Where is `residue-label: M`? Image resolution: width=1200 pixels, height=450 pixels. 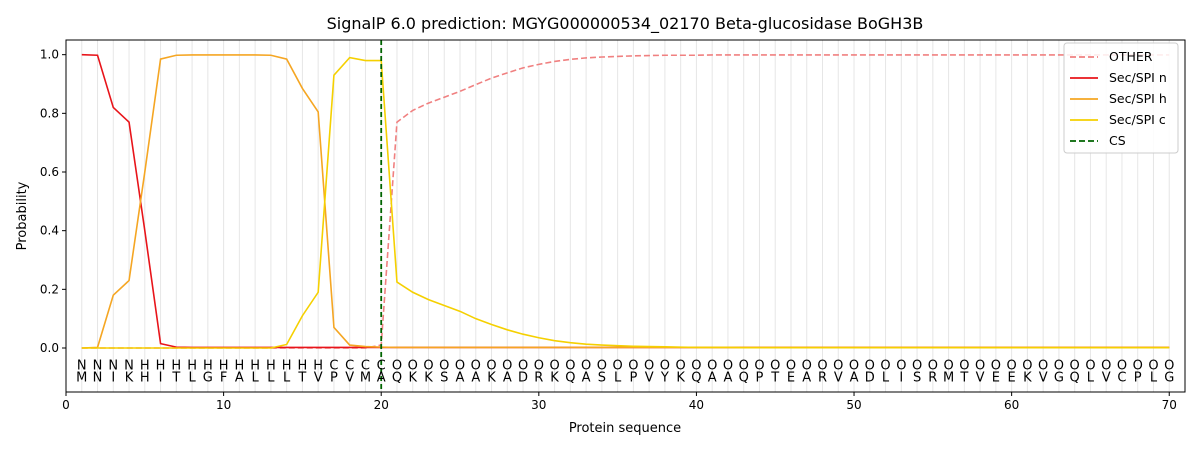
residue-label: M is located at coordinates (948, 377).